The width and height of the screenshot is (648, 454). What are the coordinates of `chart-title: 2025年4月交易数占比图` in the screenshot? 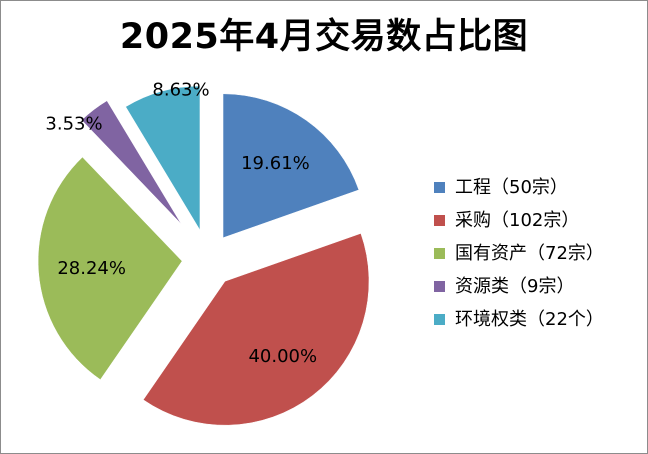 It's located at (324, 37).